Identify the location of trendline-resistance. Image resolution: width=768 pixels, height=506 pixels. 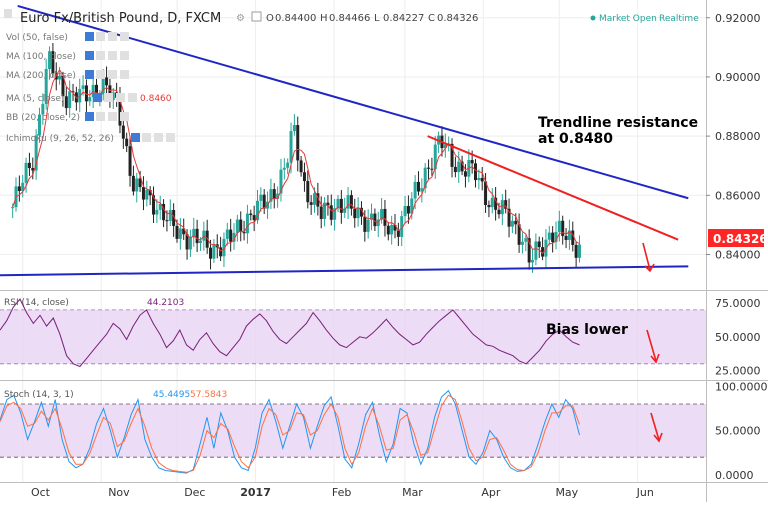
(553, 188).